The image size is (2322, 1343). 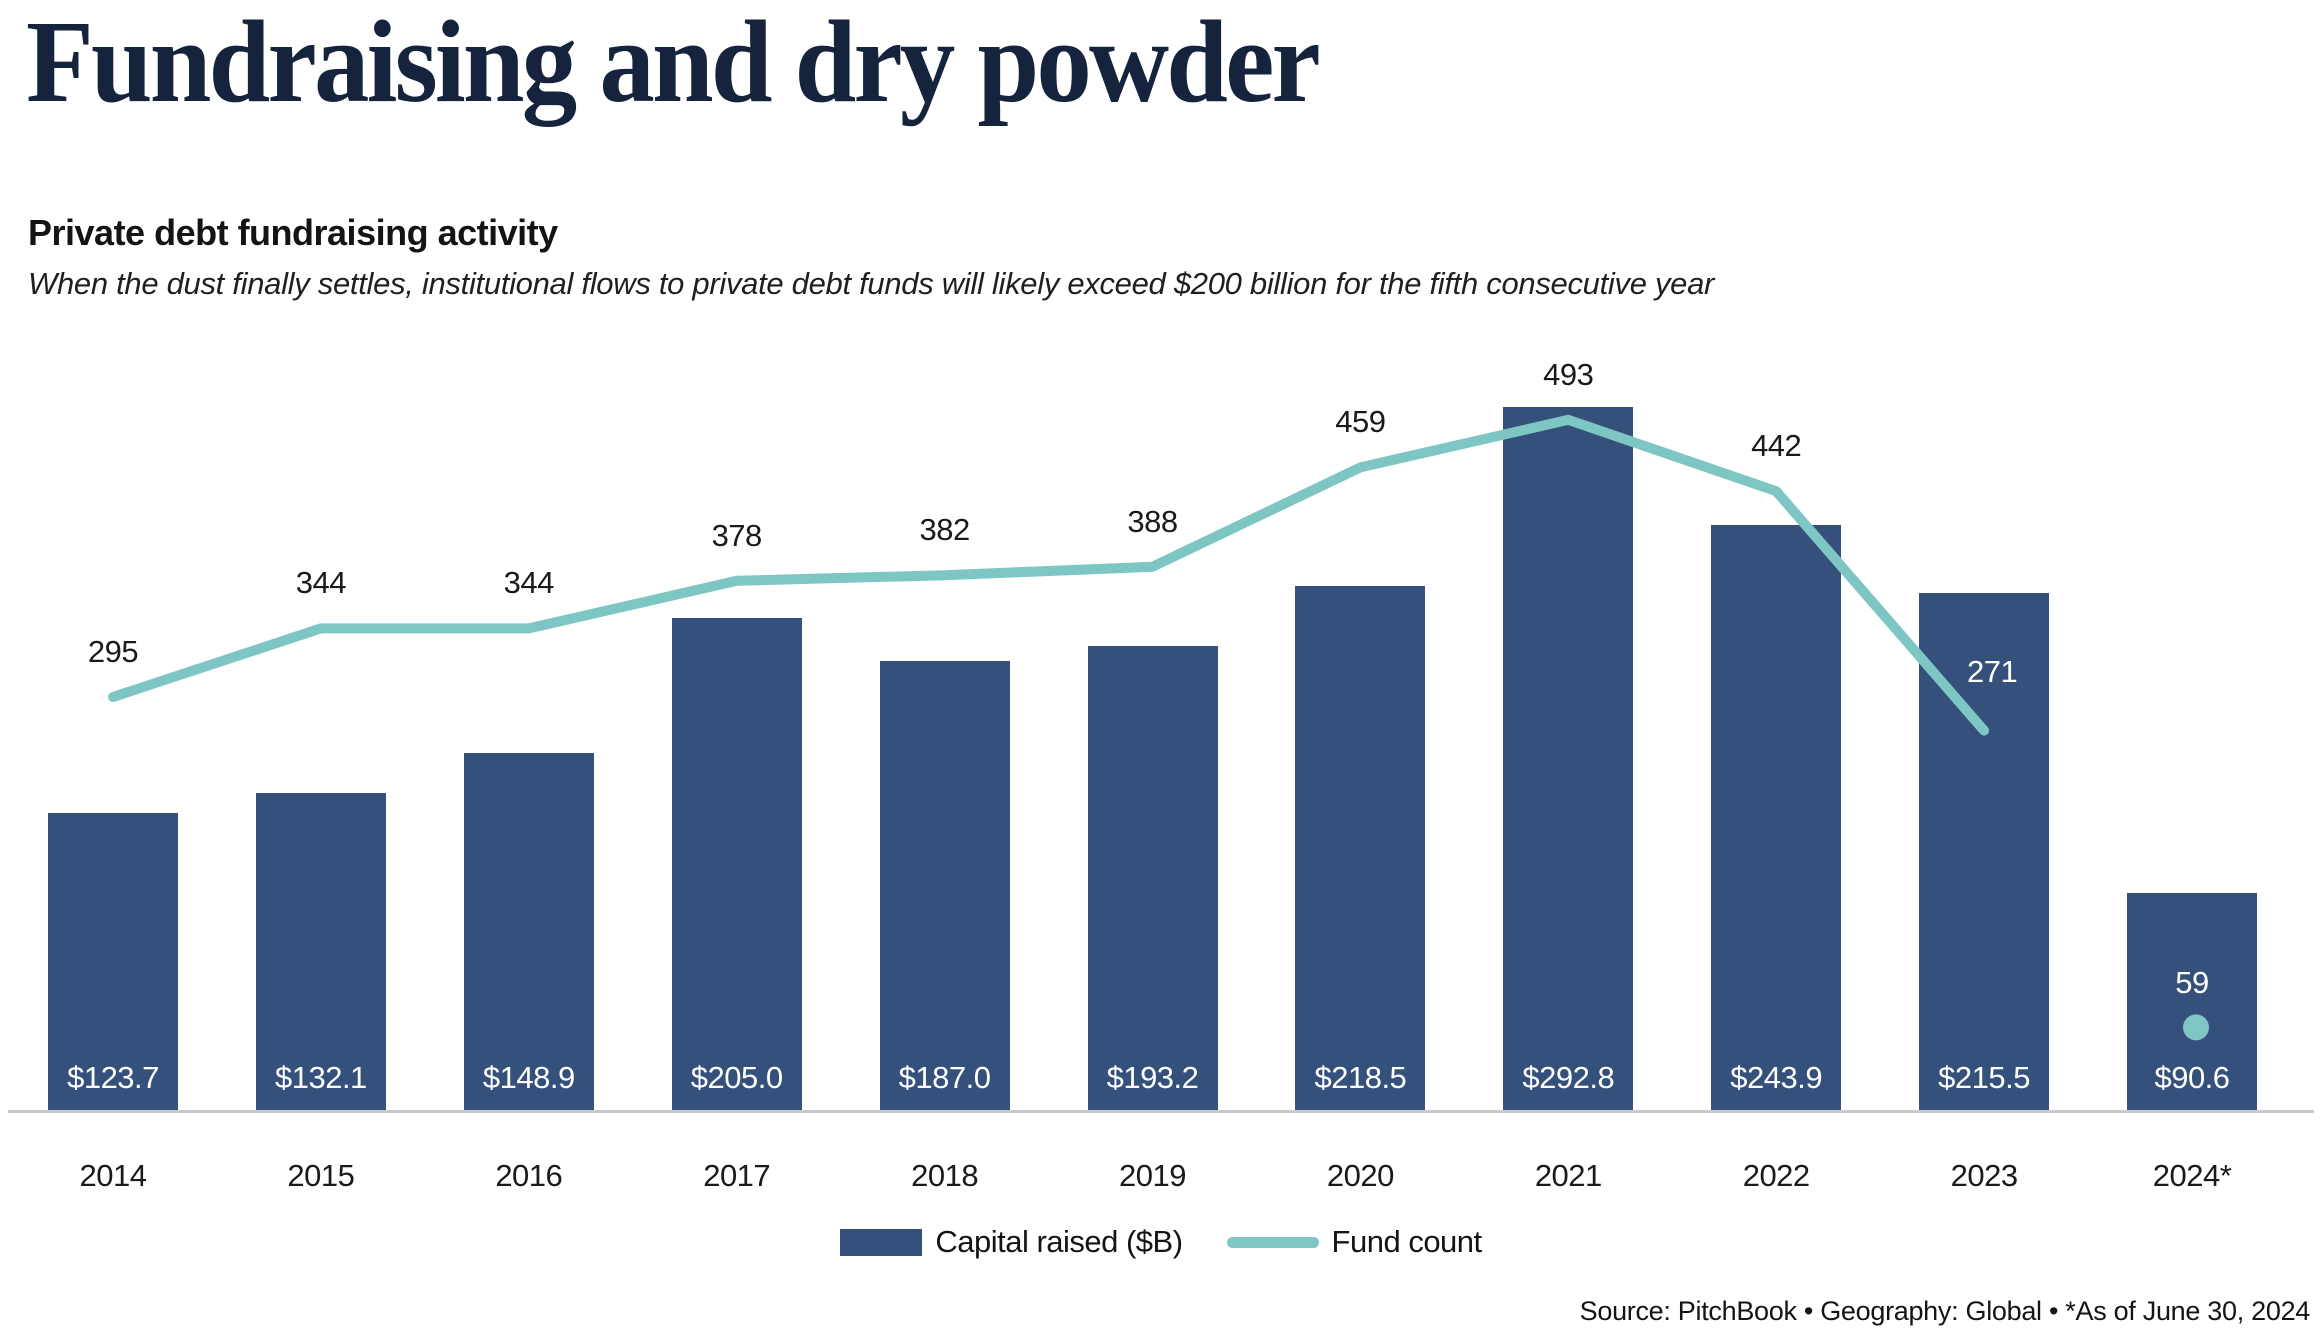 What do you see at coordinates (1568, 374) in the screenshot?
I see `fund-count-label: 493` at bounding box center [1568, 374].